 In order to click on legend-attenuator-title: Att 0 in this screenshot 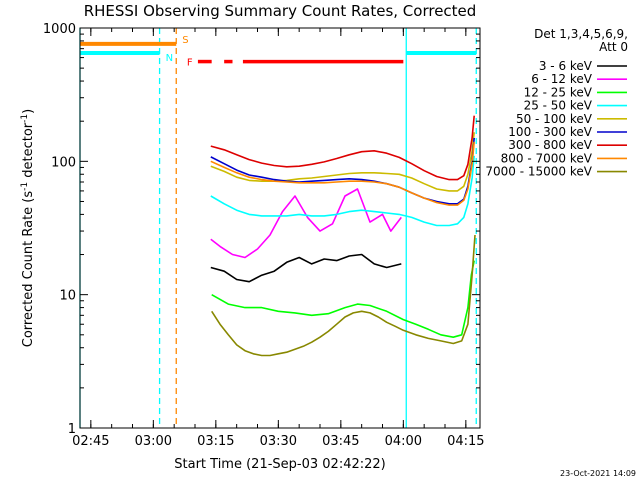, I will do `click(613, 47)`.